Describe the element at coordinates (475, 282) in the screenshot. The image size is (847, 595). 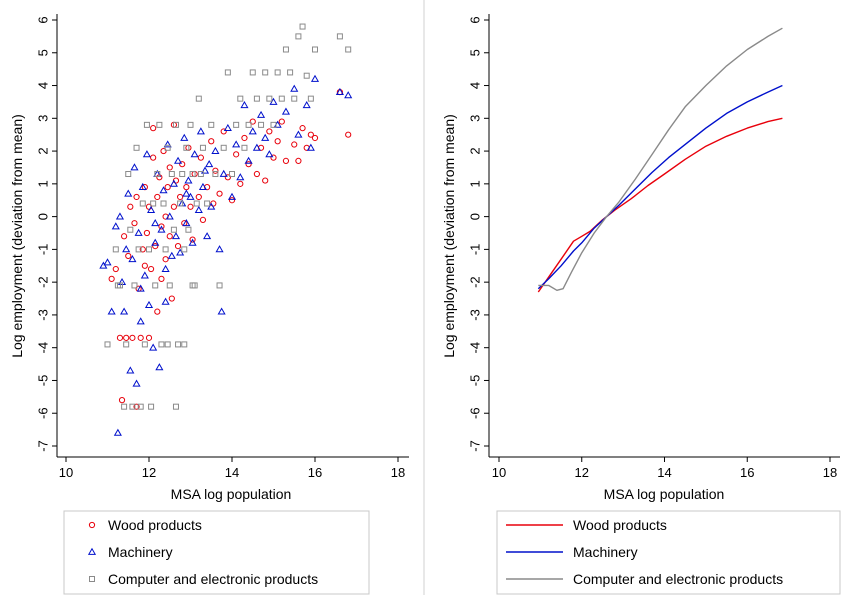
I see `y-tick-label: -2` at that location.